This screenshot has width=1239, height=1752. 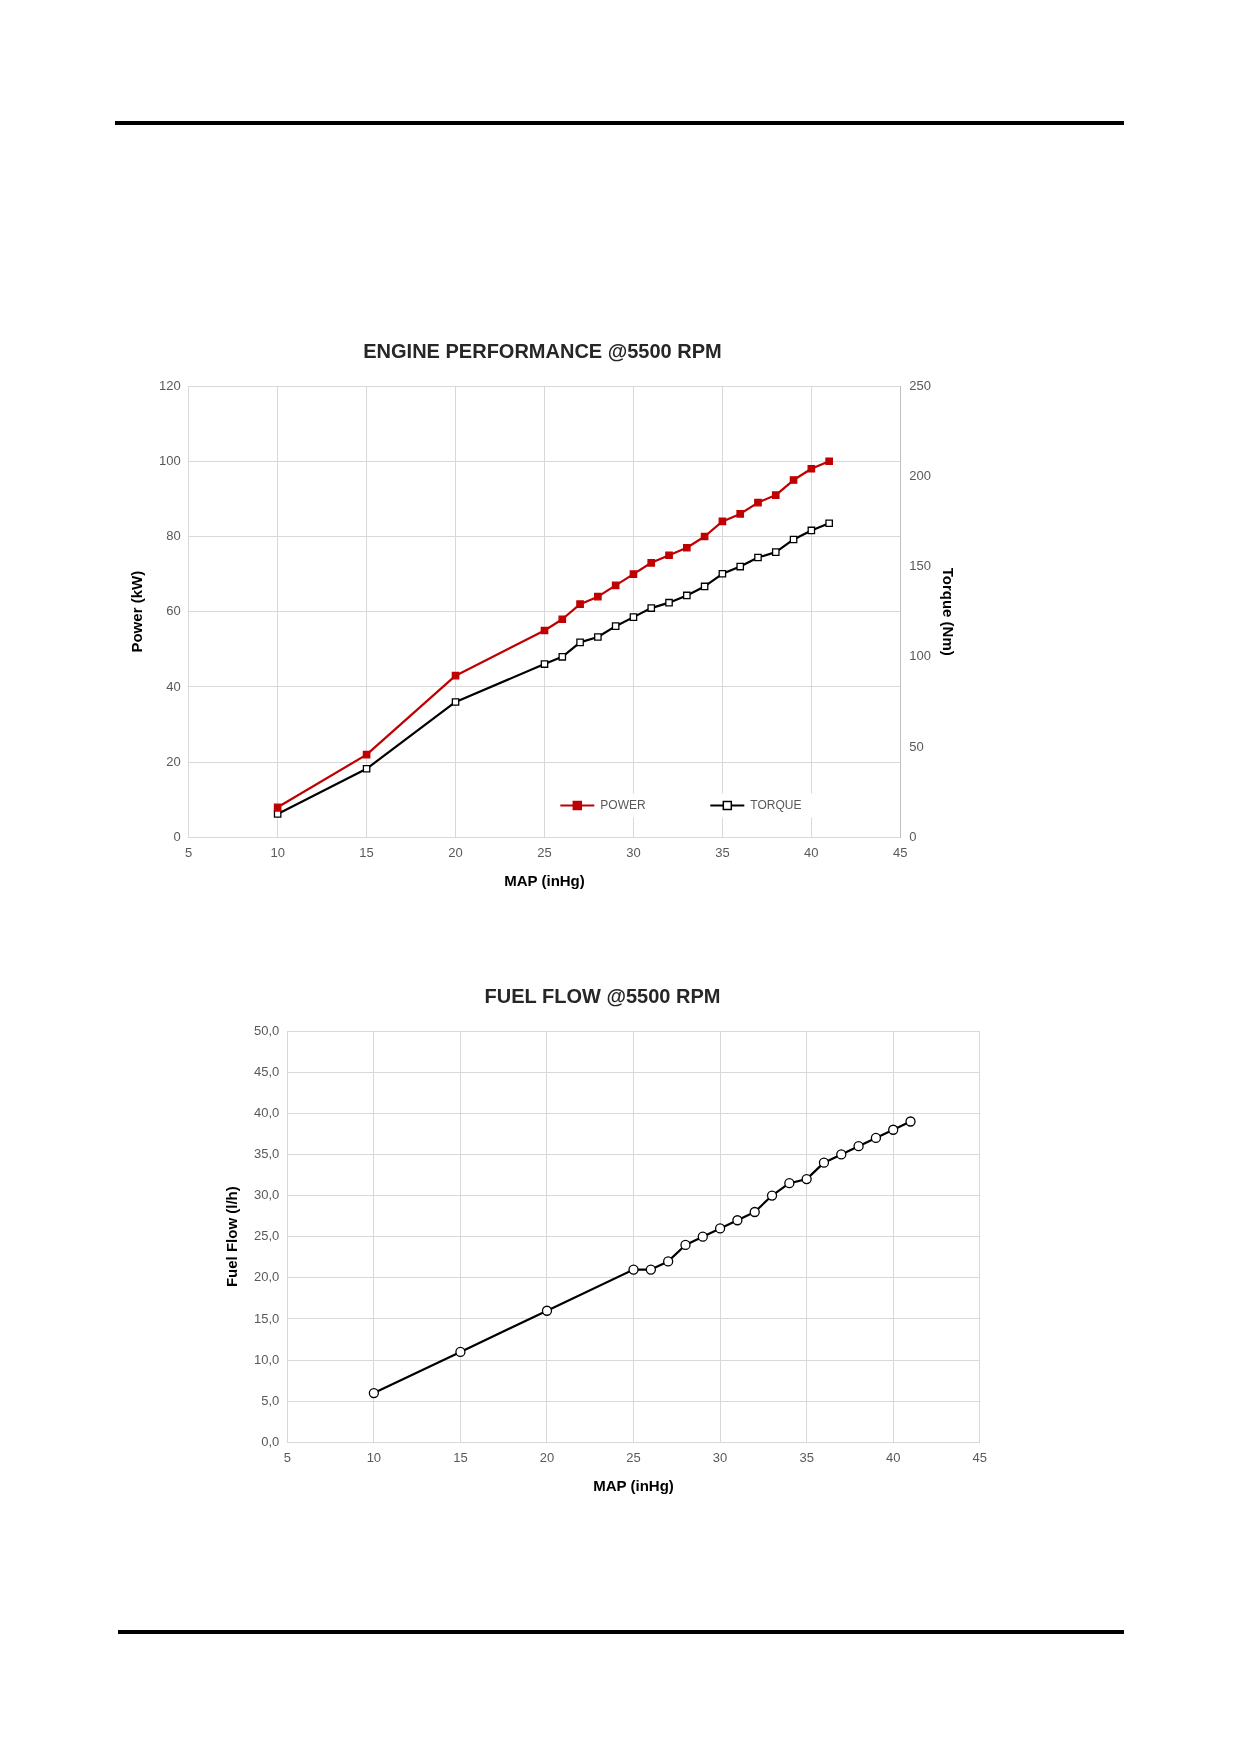 What do you see at coordinates (169, 460) in the screenshot?
I see `y-tick-label: 100` at bounding box center [169, 460].